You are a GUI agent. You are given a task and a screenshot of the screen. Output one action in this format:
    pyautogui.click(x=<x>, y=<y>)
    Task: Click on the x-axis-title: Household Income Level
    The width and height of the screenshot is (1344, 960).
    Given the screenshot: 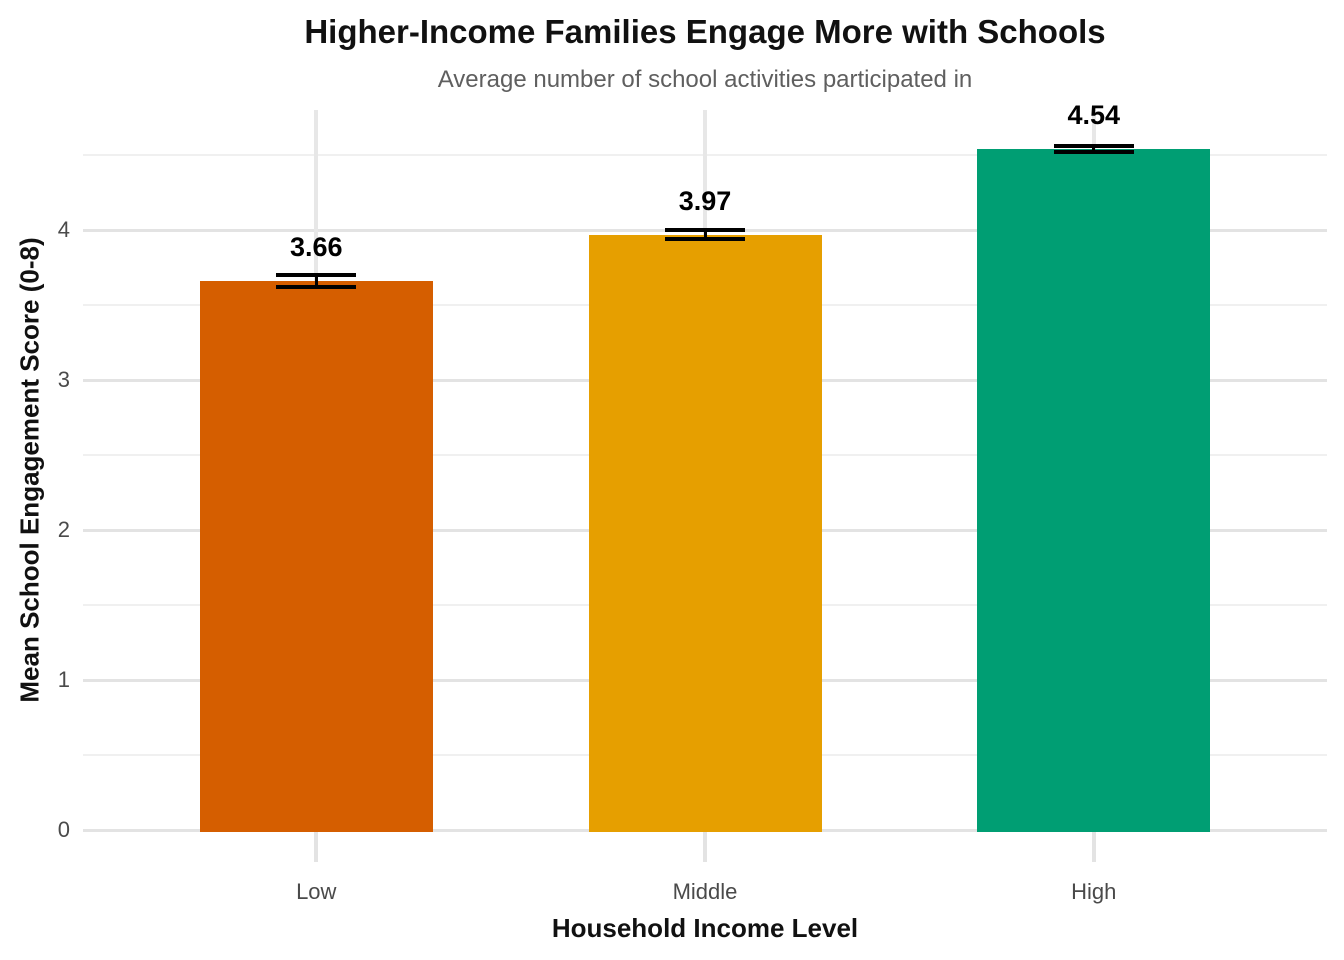 What is the action you would take?
    pyautogui.click(x=705, y=928)
    